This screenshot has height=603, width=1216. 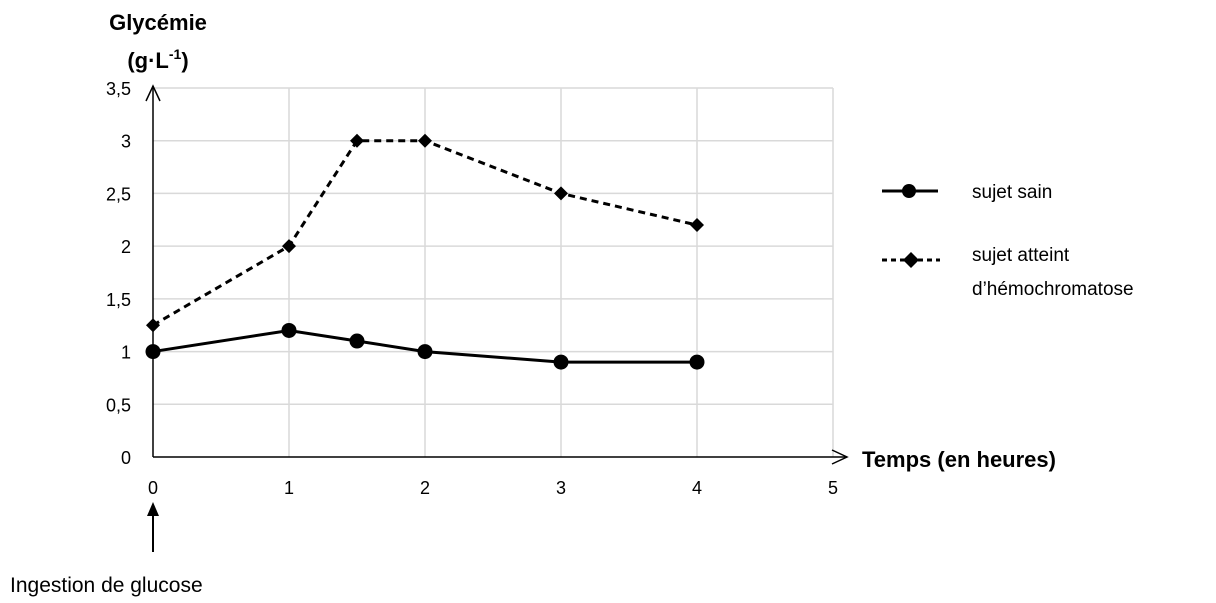 I want to click on series-healthy, so click(x=425, y=346).